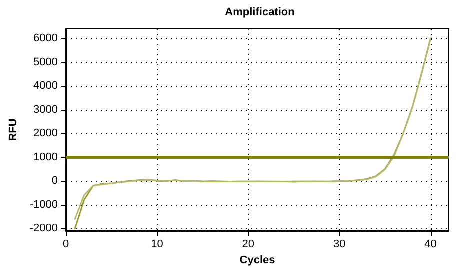 This screenshot has width=464, height=276. Describe the element at coordinates (44, 204) in the screenshot. I see `y-tick-label: -1000` at that location.